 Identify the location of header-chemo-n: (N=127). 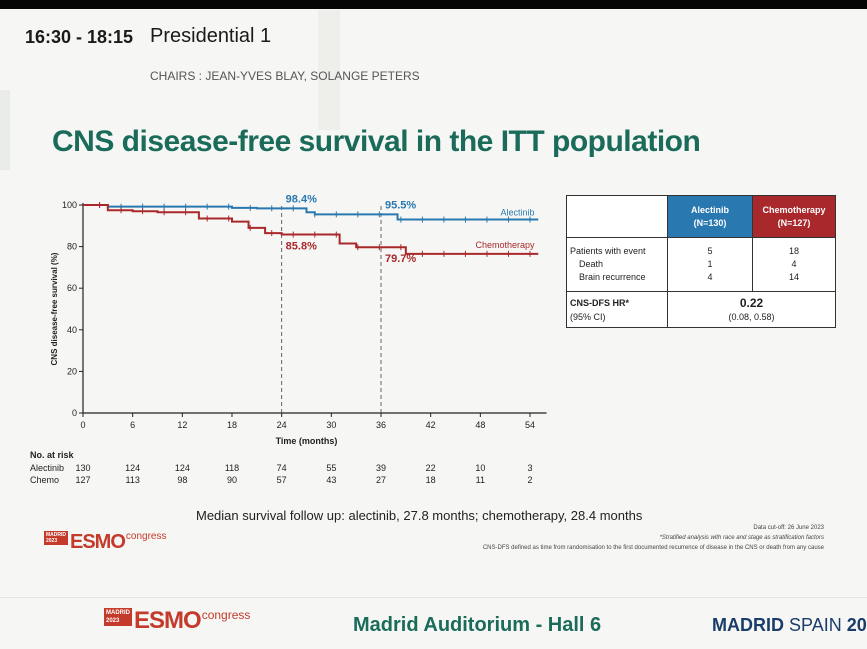
(794, 222).